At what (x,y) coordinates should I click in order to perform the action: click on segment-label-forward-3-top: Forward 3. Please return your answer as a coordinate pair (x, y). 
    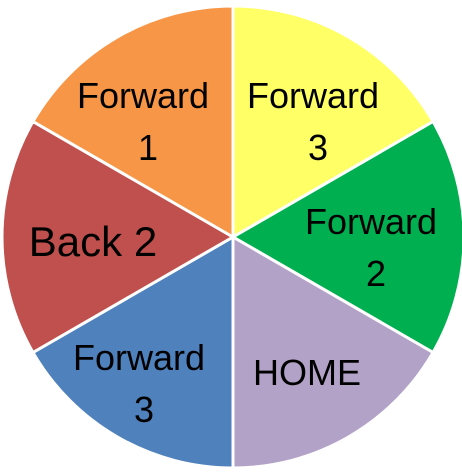
    Looking at the image, I should click on (318, 121).